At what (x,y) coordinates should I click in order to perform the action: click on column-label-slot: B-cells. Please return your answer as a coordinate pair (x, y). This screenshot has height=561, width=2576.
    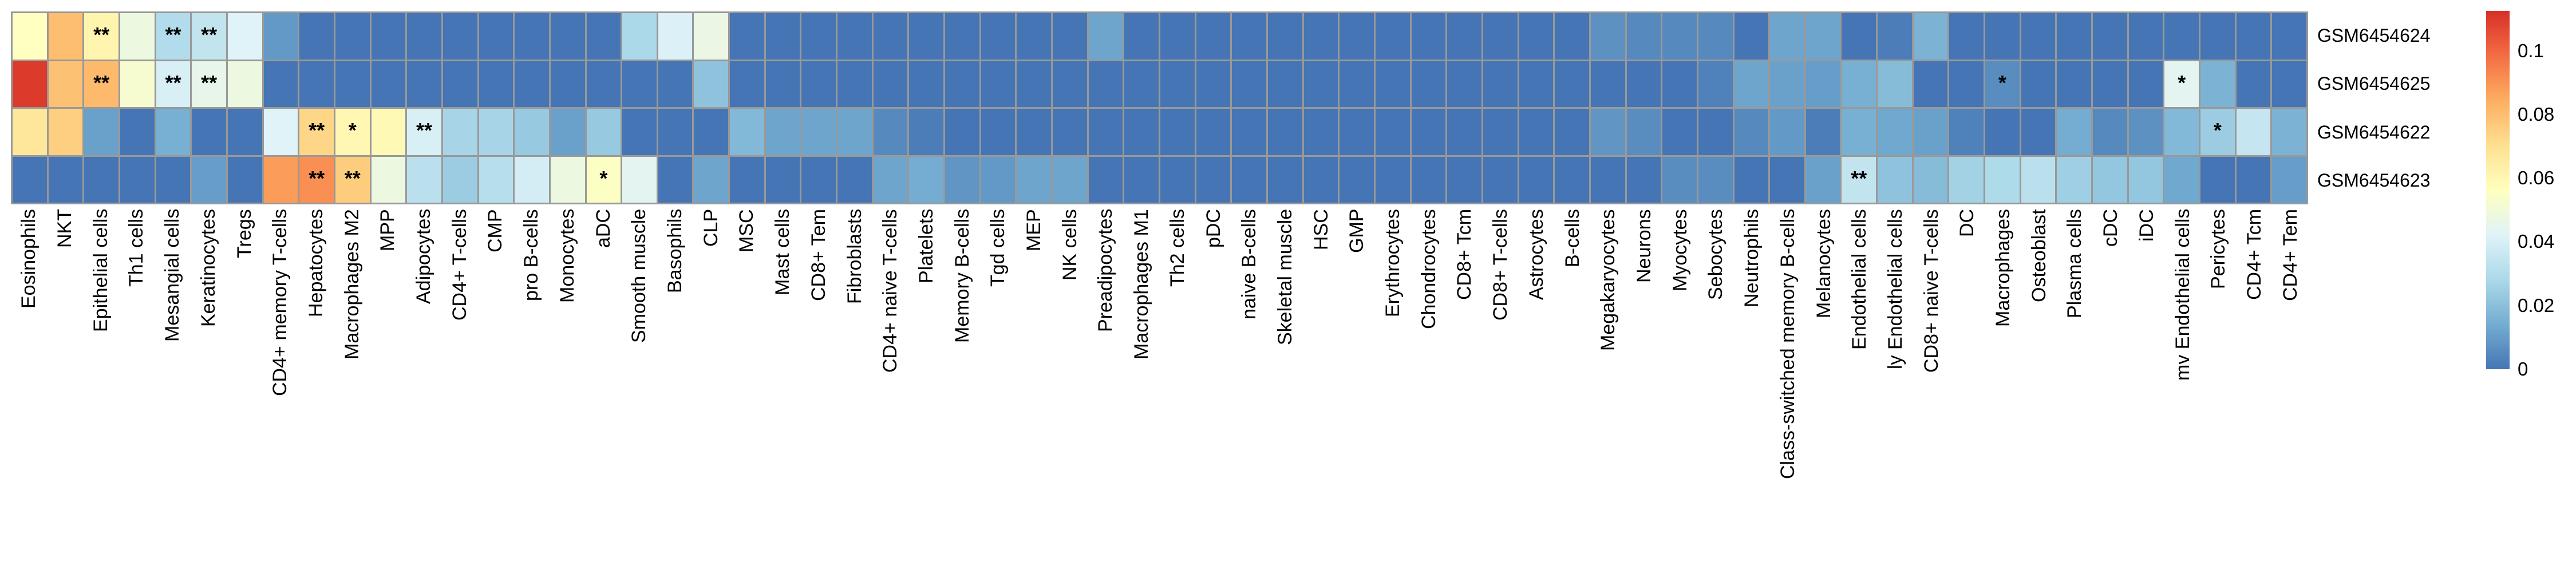
    Looking at the image, I should click on (1572, 382).